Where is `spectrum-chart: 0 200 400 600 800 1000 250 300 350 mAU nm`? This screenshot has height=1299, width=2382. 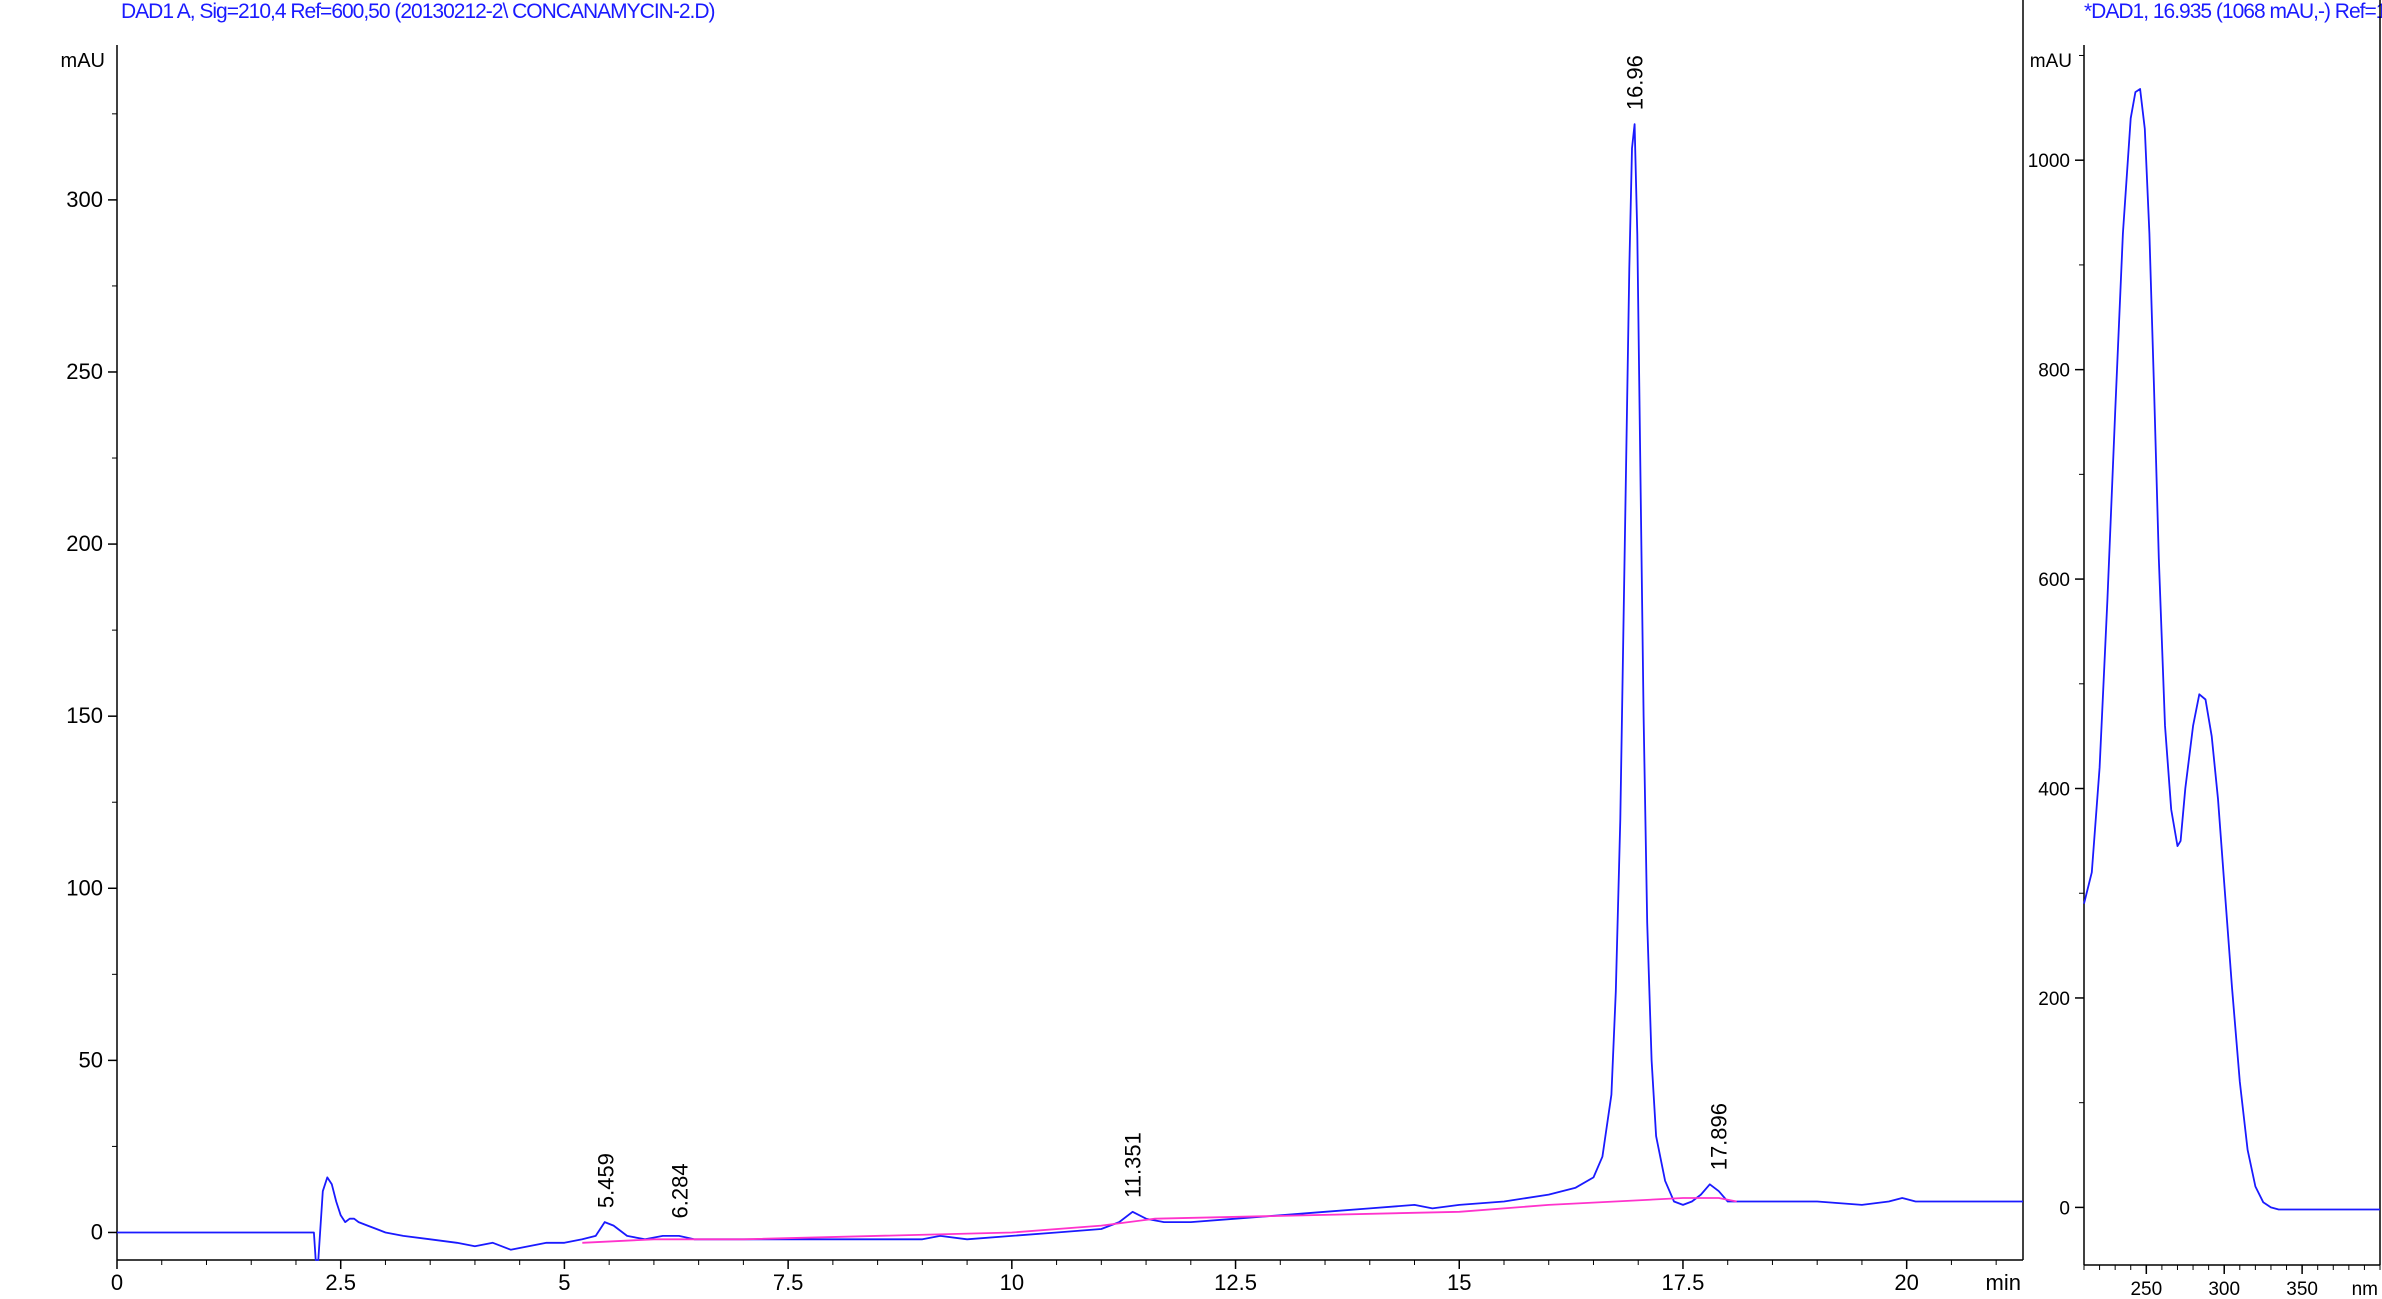
spectrum-chart: 0 200 400 600 800 1000 250 300 350 mAU nm is located at coordinates (2204, 649).